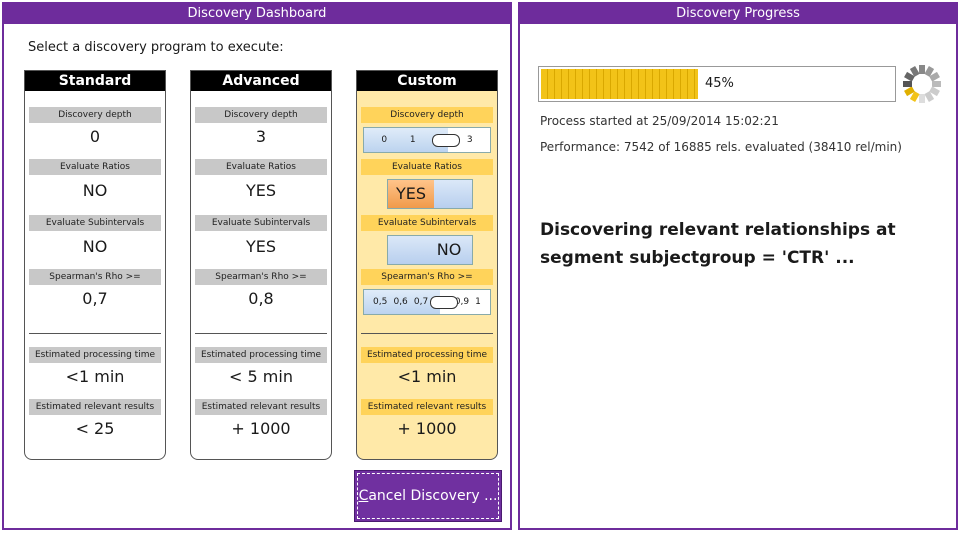 Image resolution: width=960 pixels, height=534 pixels. I want to click on slider-fill, so click(402, 302).